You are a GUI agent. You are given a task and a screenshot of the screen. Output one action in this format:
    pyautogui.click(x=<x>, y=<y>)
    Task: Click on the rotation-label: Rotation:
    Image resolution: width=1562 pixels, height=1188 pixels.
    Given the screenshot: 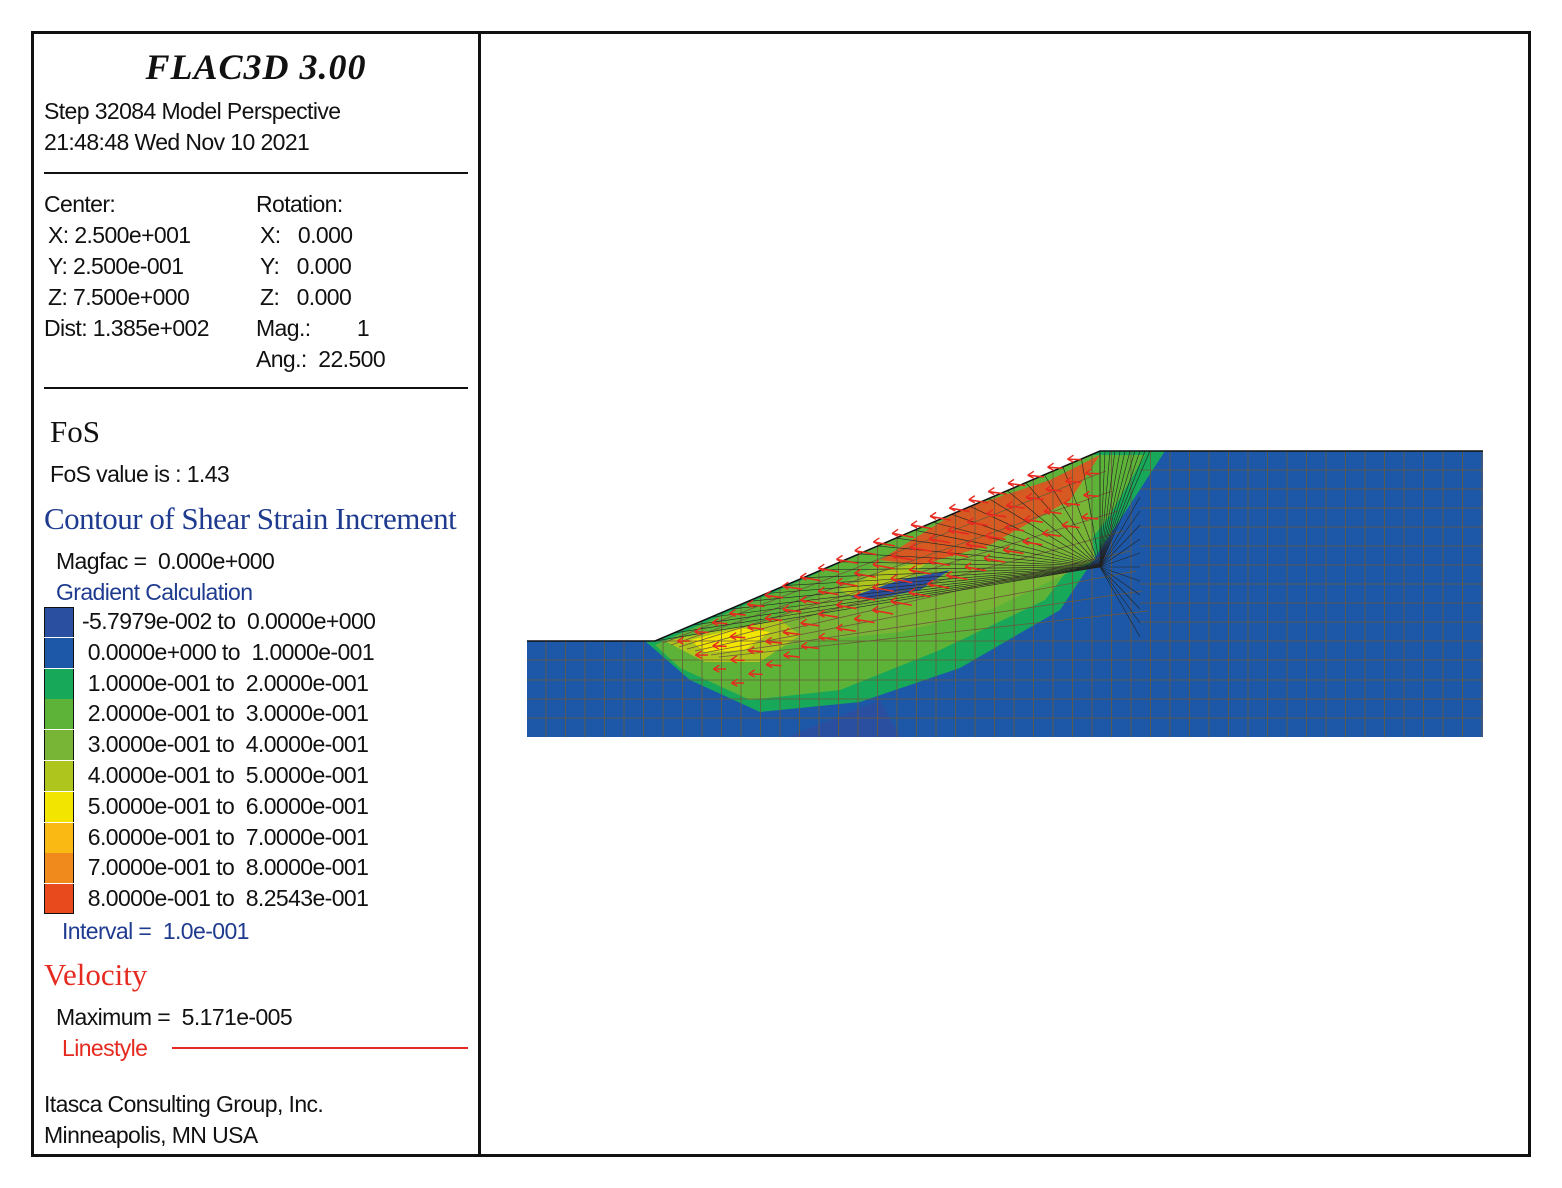 What is the action you would take?
    pyautogui.click(x=299, y=204)
    